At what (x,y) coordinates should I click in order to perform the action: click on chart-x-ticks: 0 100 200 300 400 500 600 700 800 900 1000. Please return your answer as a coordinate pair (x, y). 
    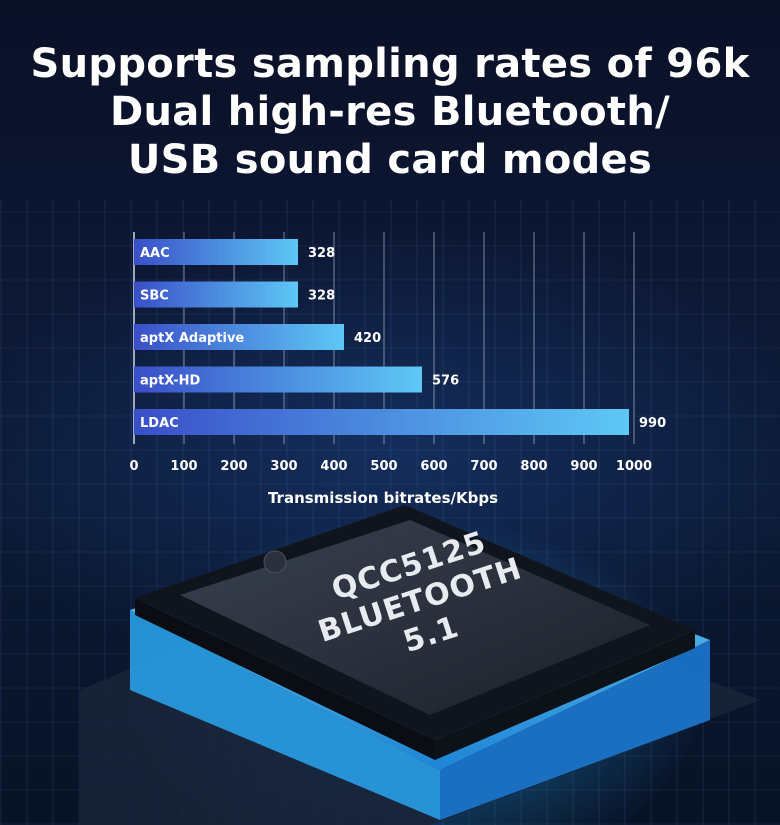
    Looking at the image, I should click on (390, 466).